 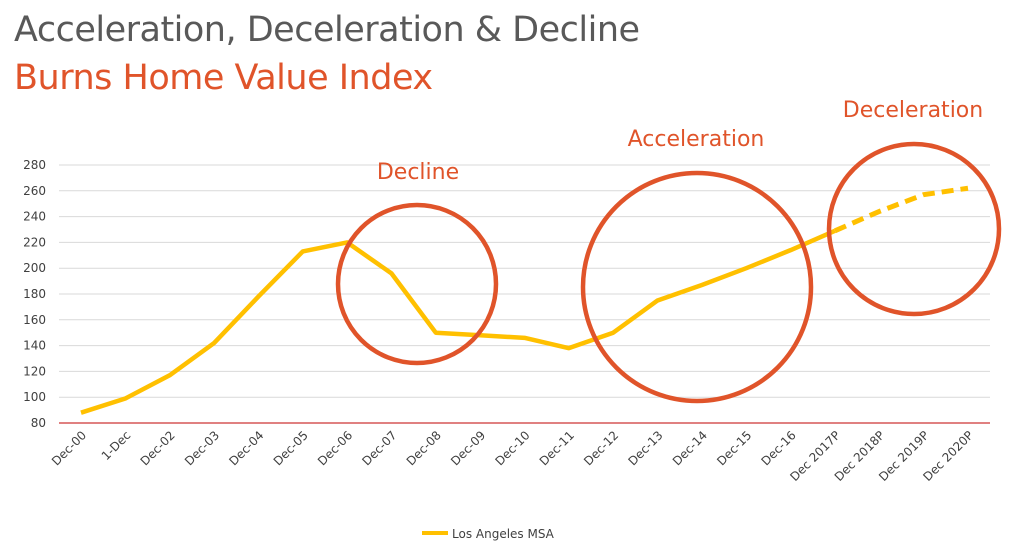 I want to click on y-tick-label: 280, so click(x=34, y=165).